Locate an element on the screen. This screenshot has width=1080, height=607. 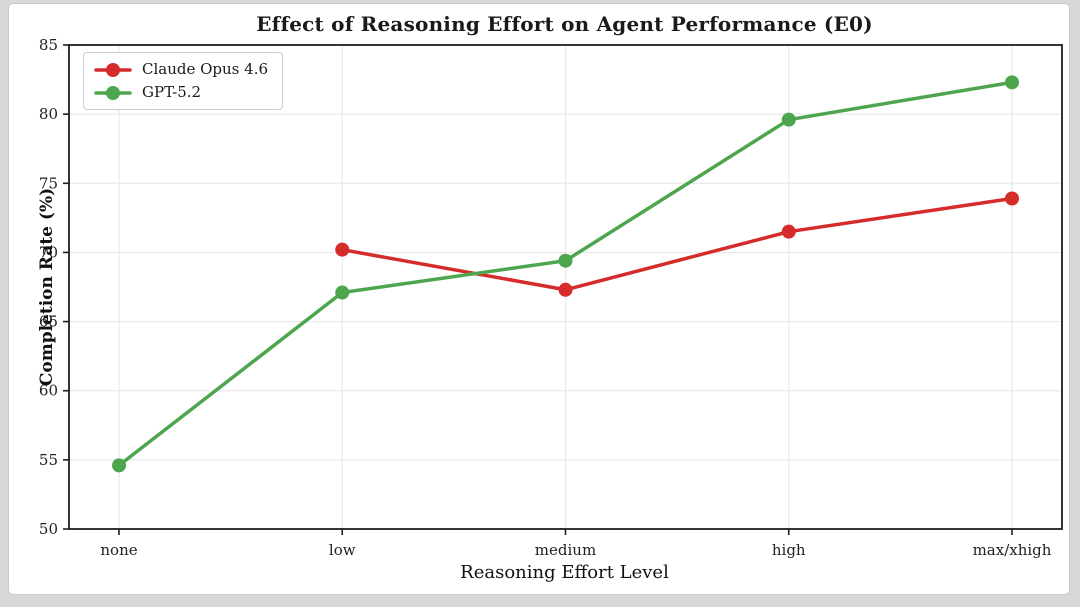
y-tick-label: 75 is located at coordinates (48, 183).